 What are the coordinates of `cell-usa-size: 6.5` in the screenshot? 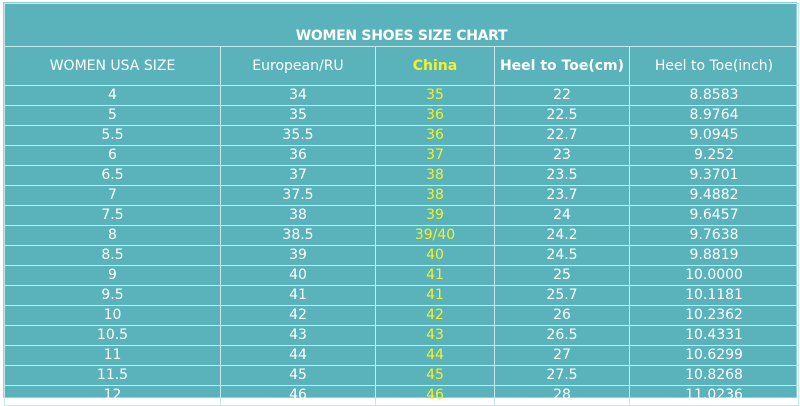 It's located at (112, 175).